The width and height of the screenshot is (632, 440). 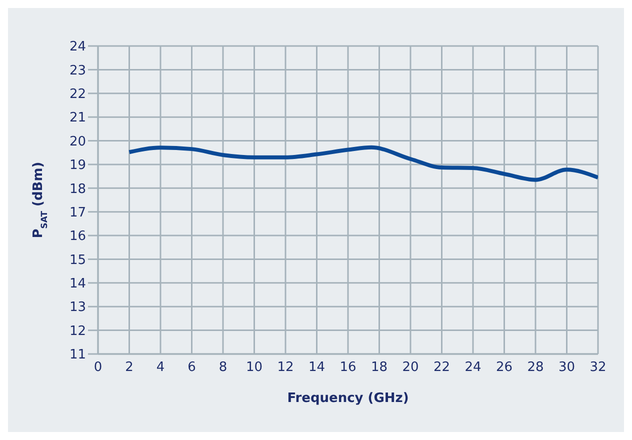 I want to click on x-tick-label: 22, so click(x=441, y=368).